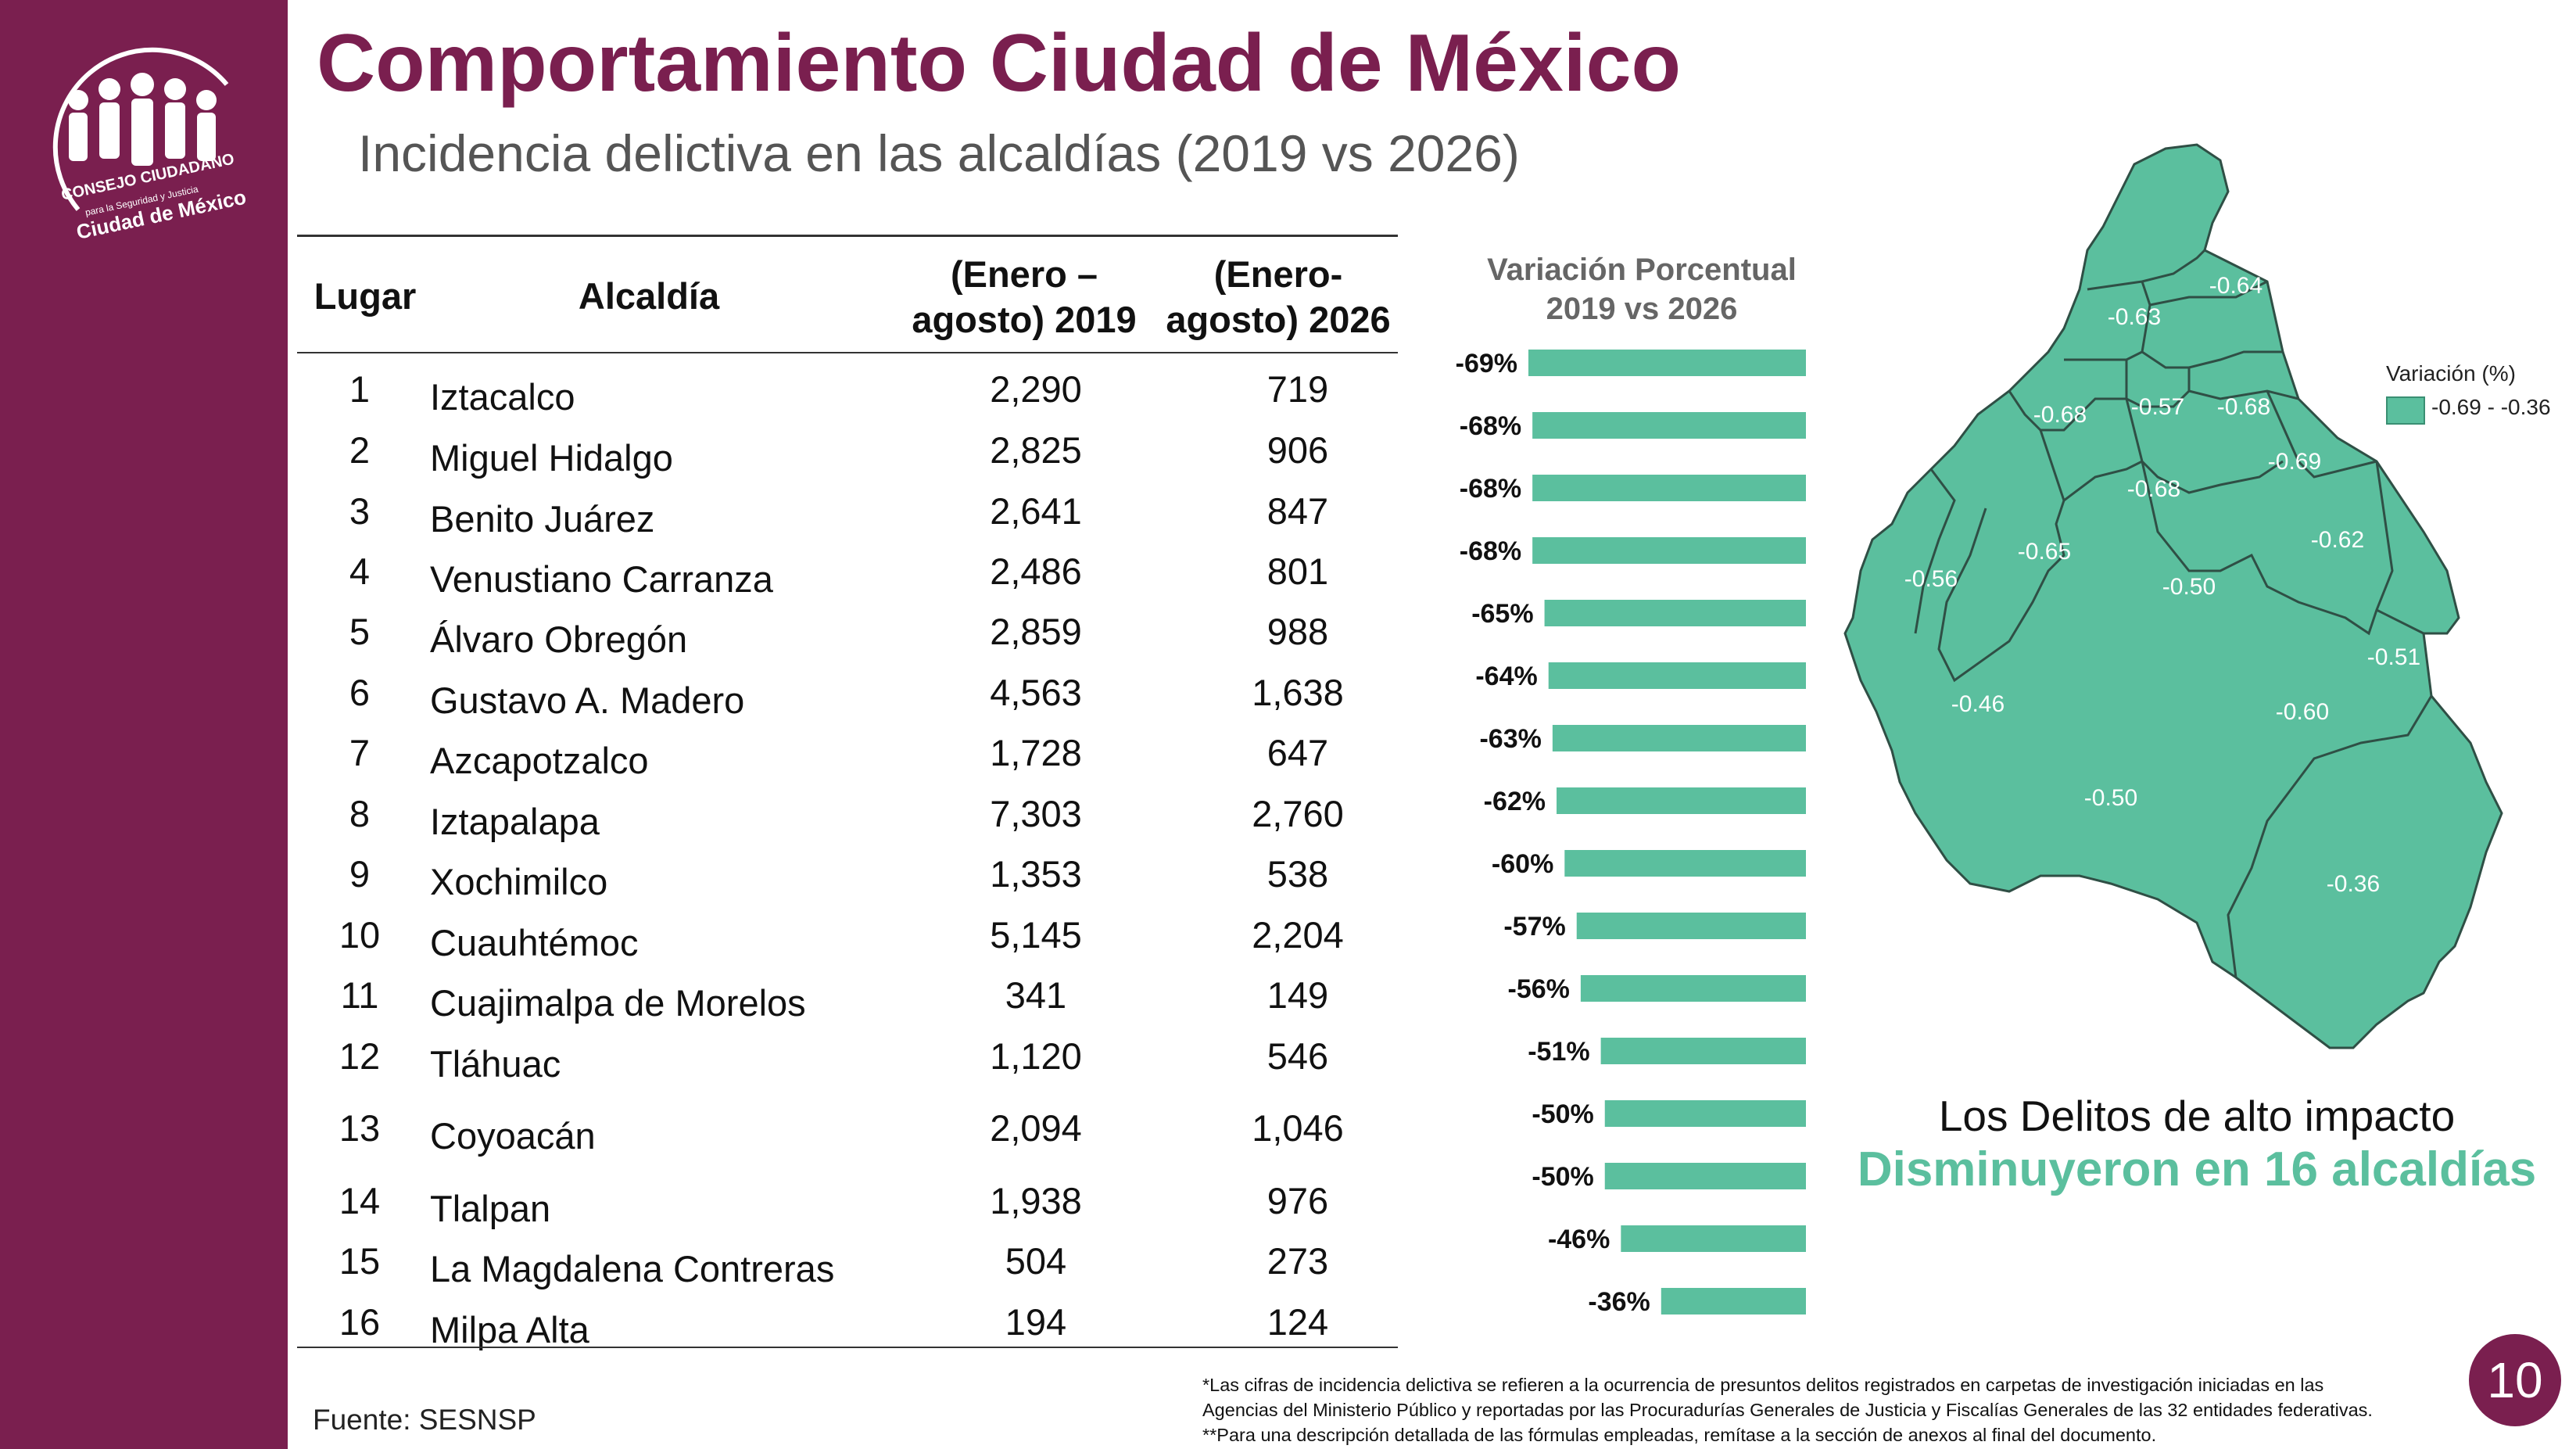 This screenshot has height=1449, width=2576. Describe the element at coordinates (1036, 874) in the screenshot. I see `value-2019-cell: 1,353` at that location.